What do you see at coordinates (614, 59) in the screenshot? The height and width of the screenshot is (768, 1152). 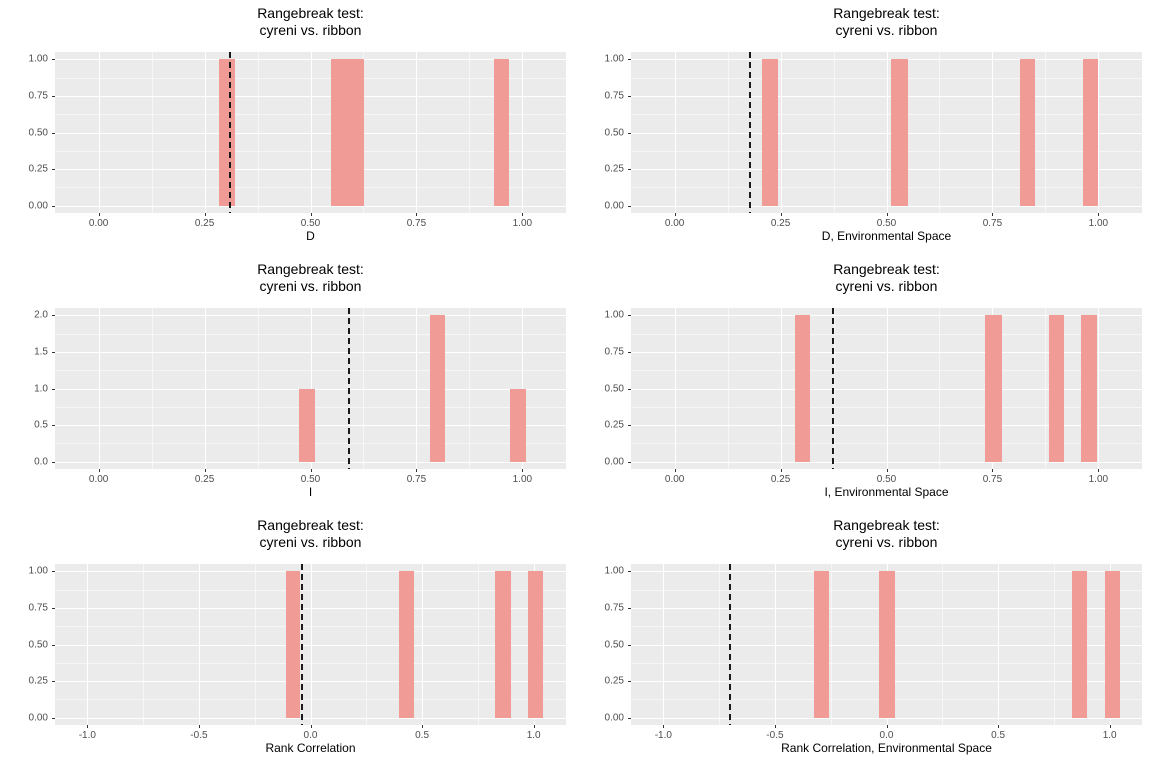 I see `y-tick-label: 1.00` at bounding box center [614, 59].